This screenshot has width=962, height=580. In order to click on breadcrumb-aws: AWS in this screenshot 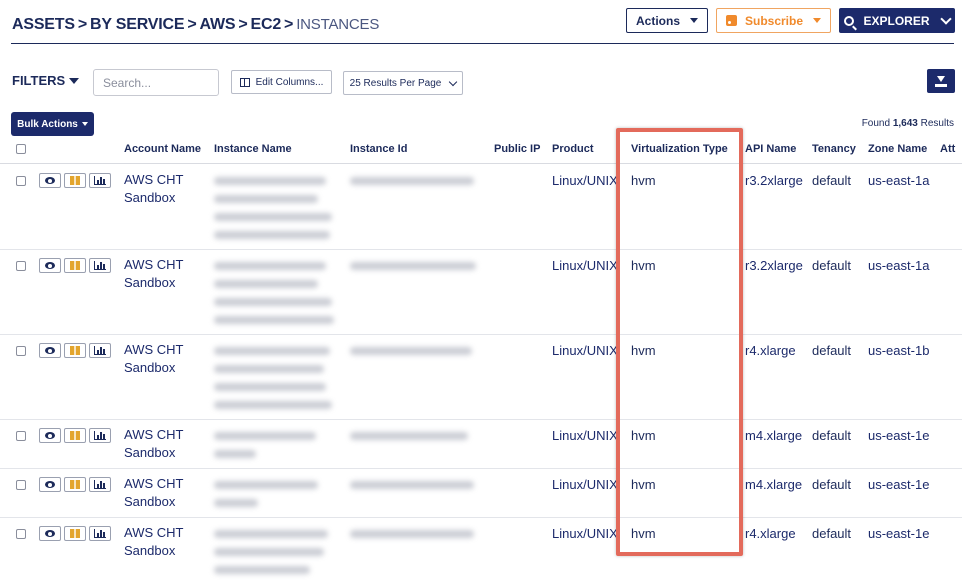, I will do `click(217, 24)`.